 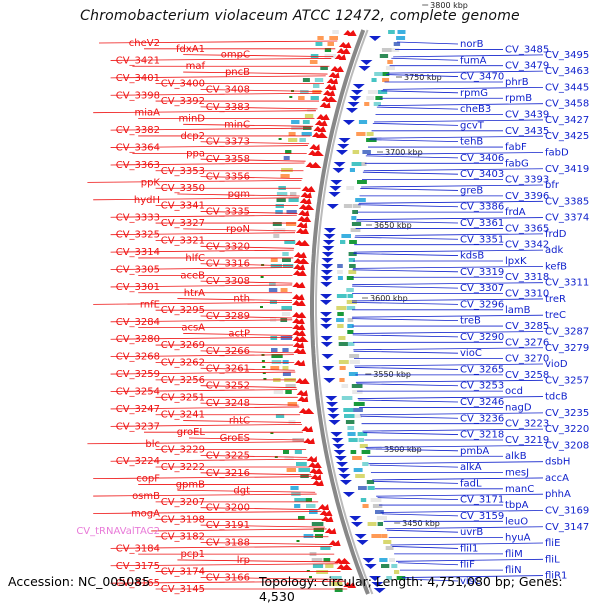 I want to click on gene-label: CV_3314, so click(x=138, y=252).